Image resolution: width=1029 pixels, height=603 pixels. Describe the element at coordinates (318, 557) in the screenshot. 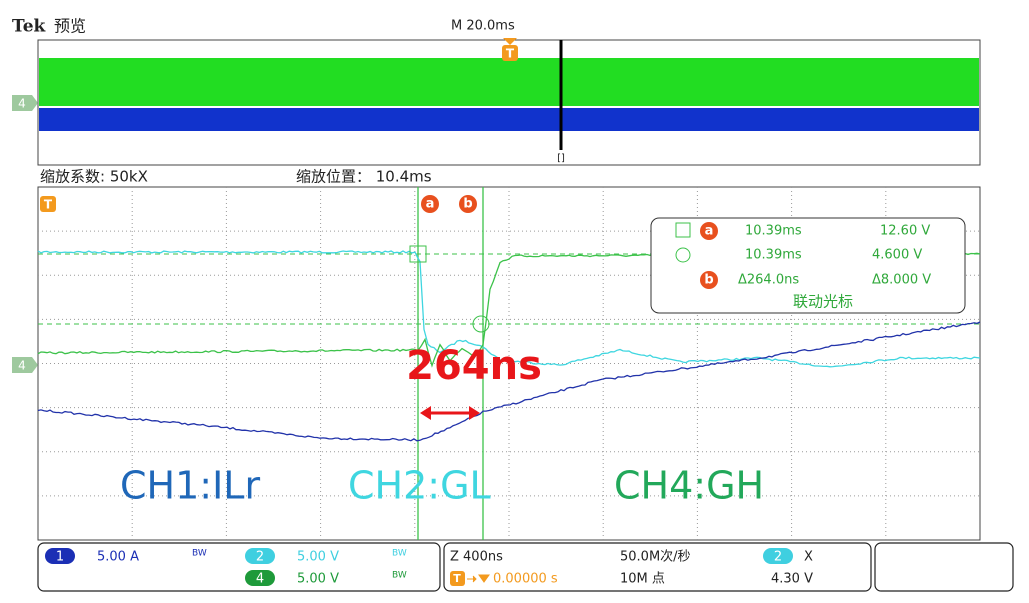

I see `ch2-scale: 5.00 V` at that location.